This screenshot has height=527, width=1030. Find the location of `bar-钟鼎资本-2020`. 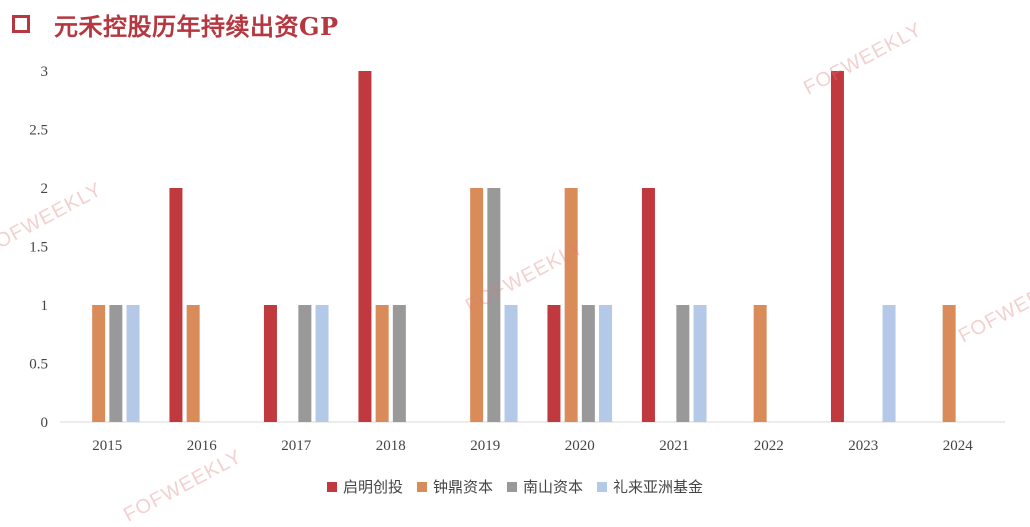

bar-钟鼎资本-2020 is located at coordinates (571, 305).